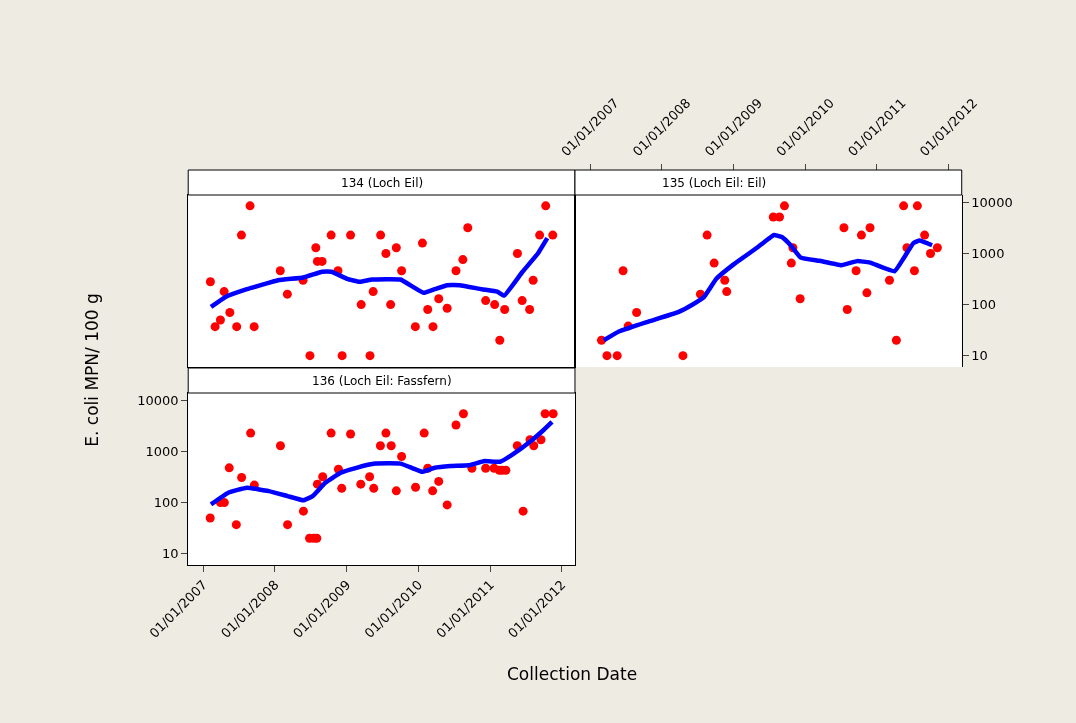 Image resolution: width=1076 pixels, height=723 pixels. What do you see at coordinates (382, 381) in the screenshot?
I see `chart-title: 136 (Loch Eil: Fassfern)` at bounding box center [382, 381].